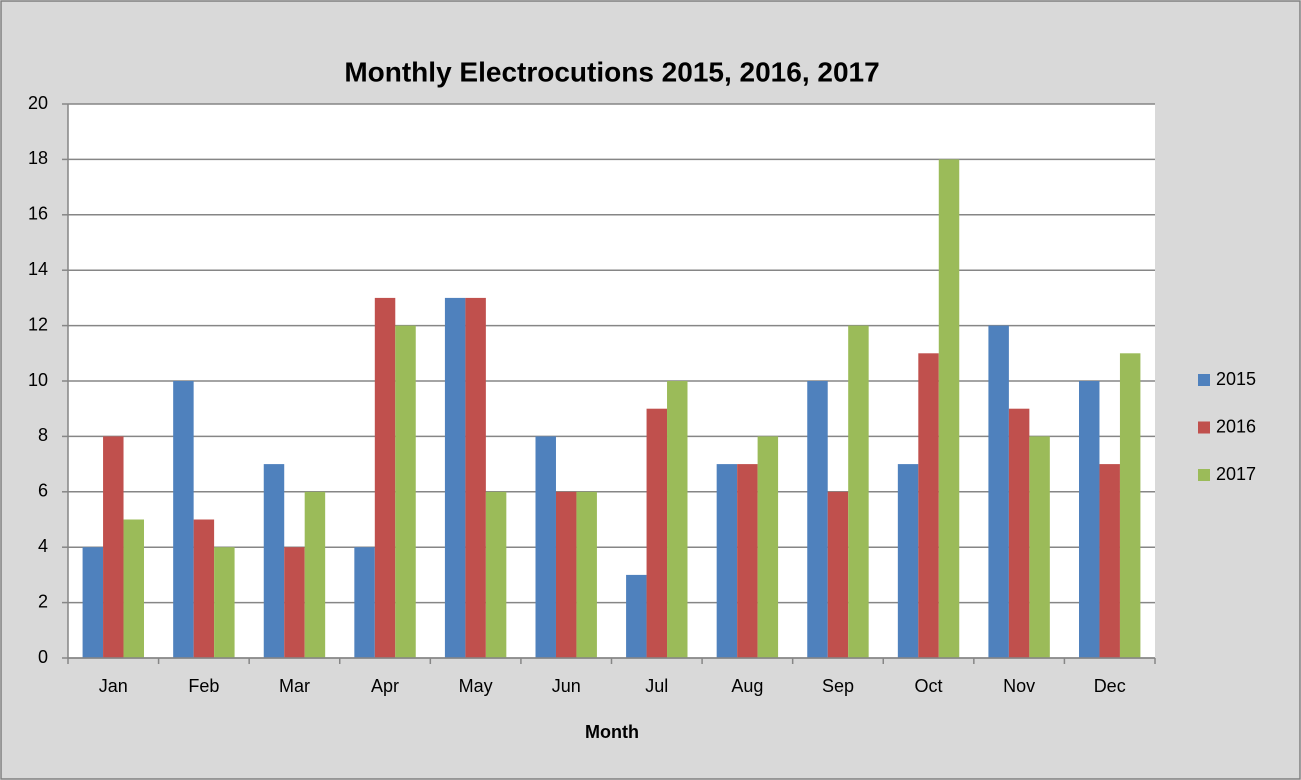 The width and height of the screenshot is (1301, 780). What do you see at coordinates (612, 732) in the screenshot?
I see `x-axis-title: Month` at bounding box center [612, 732].